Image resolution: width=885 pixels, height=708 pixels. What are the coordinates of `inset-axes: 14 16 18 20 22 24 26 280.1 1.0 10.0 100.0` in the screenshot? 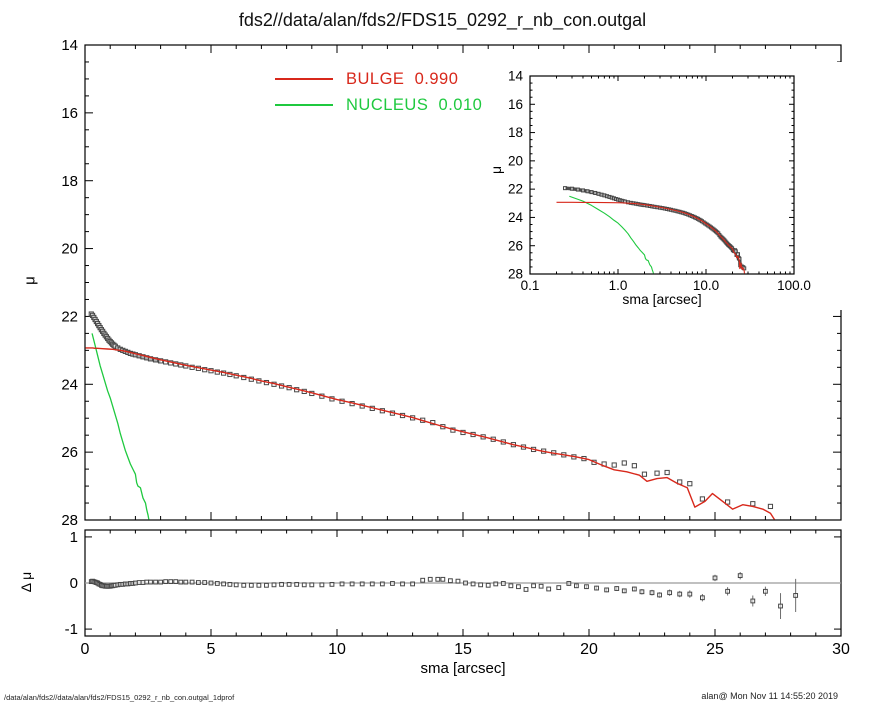 It's located at (659, 181).